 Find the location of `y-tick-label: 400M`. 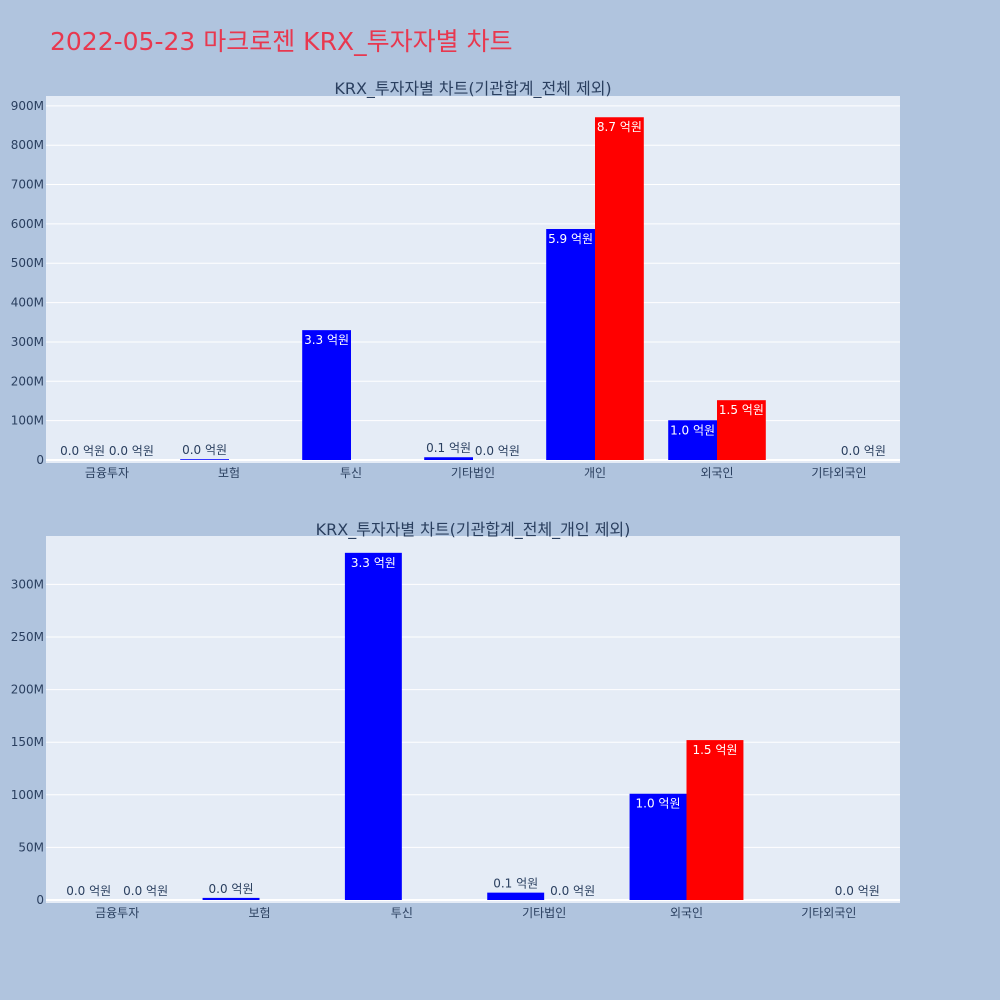

y-tick-label: 400M is located at coordinates (27, 303).